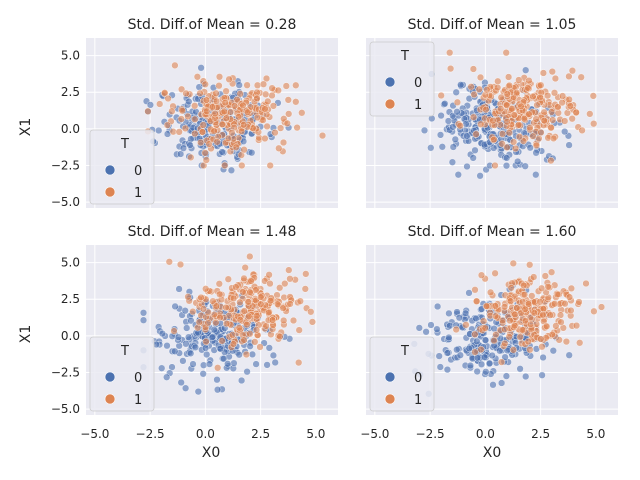  What do you see at coordinates (94, 434) in the screenshot?
I see `x-tick-label: −5.0` at bounding box center [94, 434].